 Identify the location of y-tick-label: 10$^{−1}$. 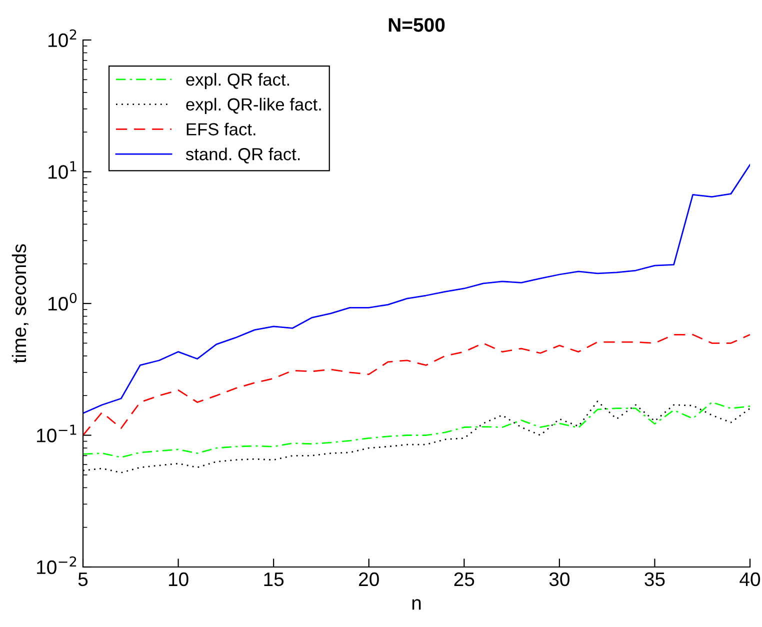
(56, 433).